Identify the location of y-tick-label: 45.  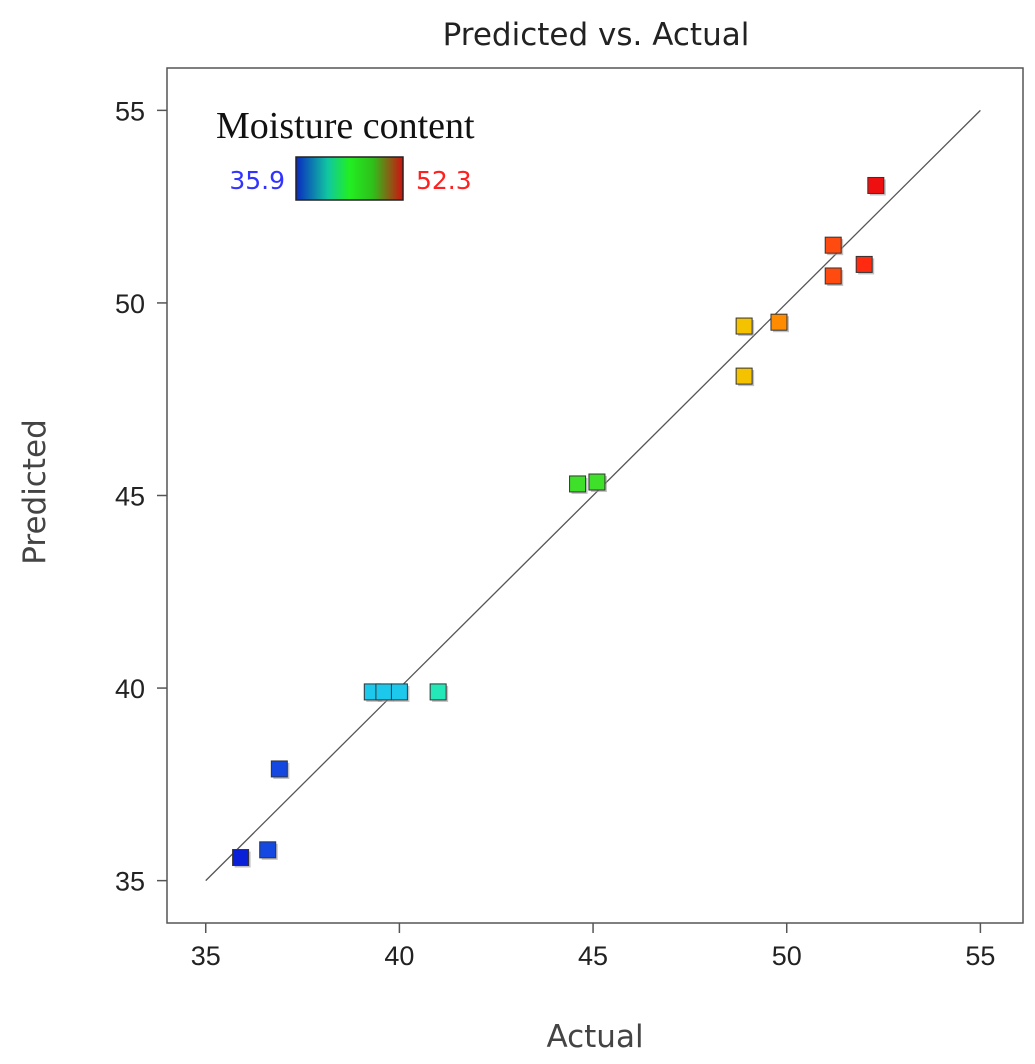
(130, 497).